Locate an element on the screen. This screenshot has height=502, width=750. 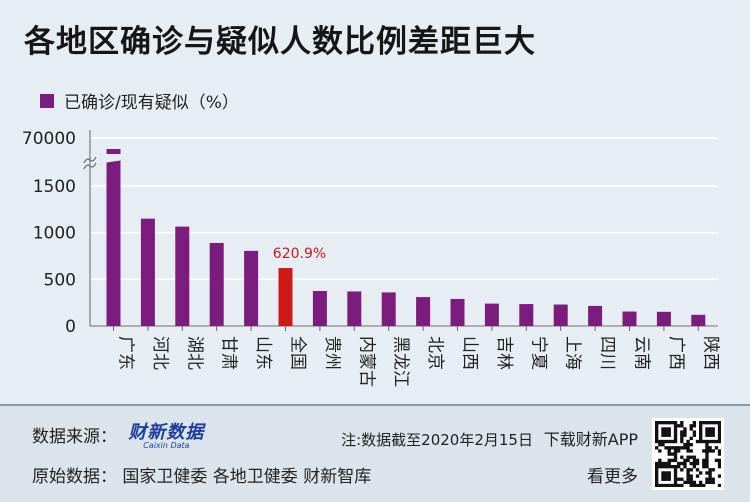
y-tick-label: 70000 is located at coordinates (49, 139).